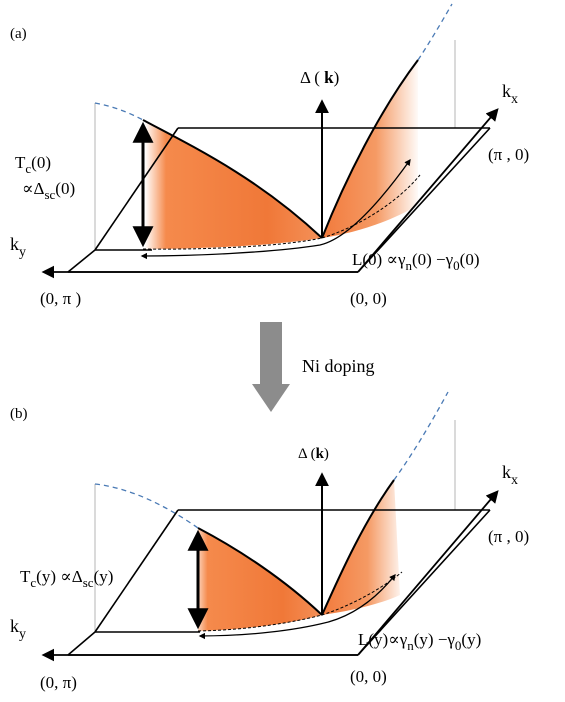 The width and height of the screenshot is (565, 702). What do you see at coordinates (313, 454) in the screenshot?
I see `panel-b-gap-label: Δ (k)` at bounding box center [313, 454].